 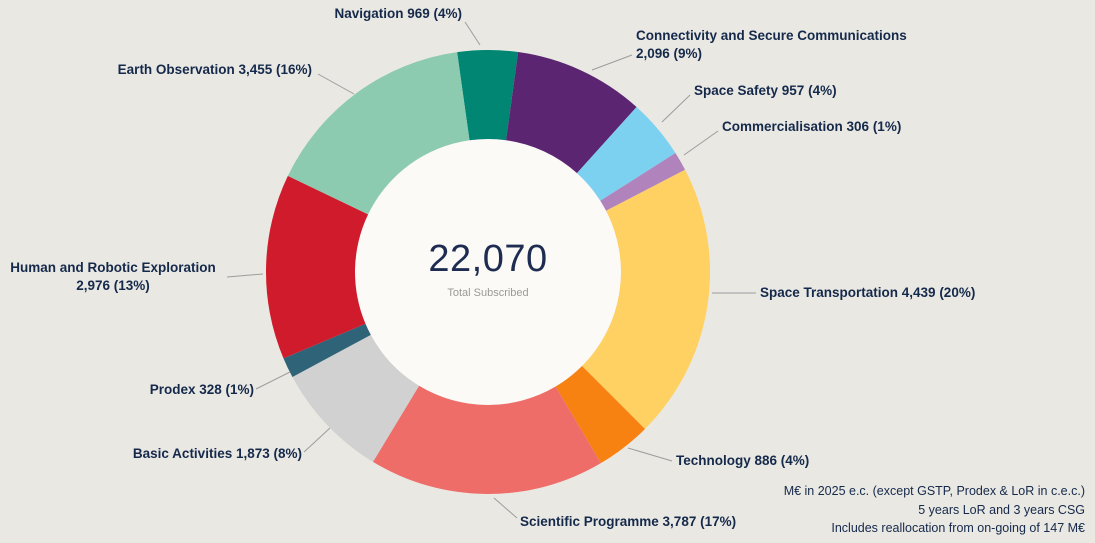 I want to click on segment-prodex, so click(x=327, y=350).